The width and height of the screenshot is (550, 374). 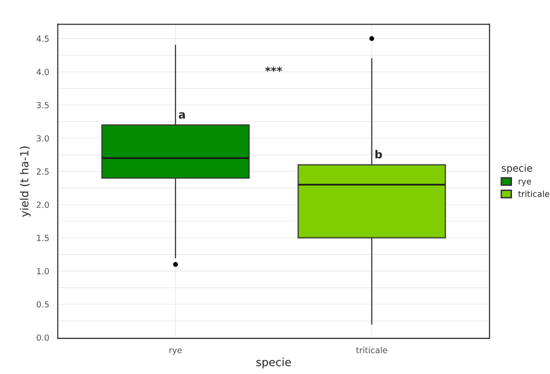 What do you see at coordinates (42, 72) in the screenshot?
I see `y-tick-label: 4.0` at bounding box center [42, 72].